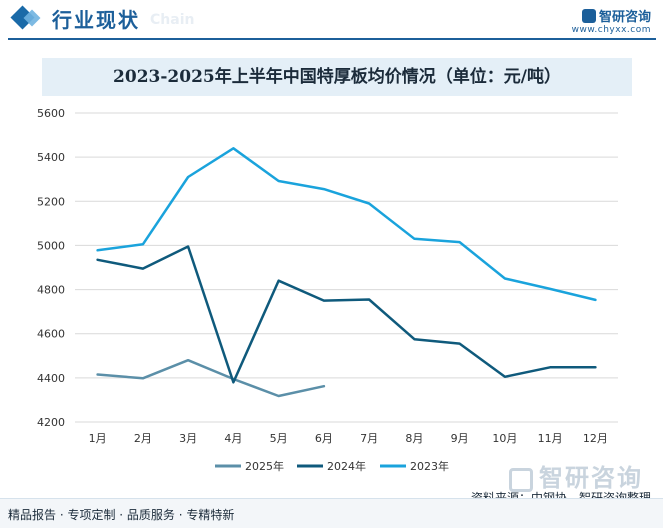  What do you see at coordinates (51, 245) in the screenshot?
I see `y-tick-label: 5000` at bounding box center [51, 245].